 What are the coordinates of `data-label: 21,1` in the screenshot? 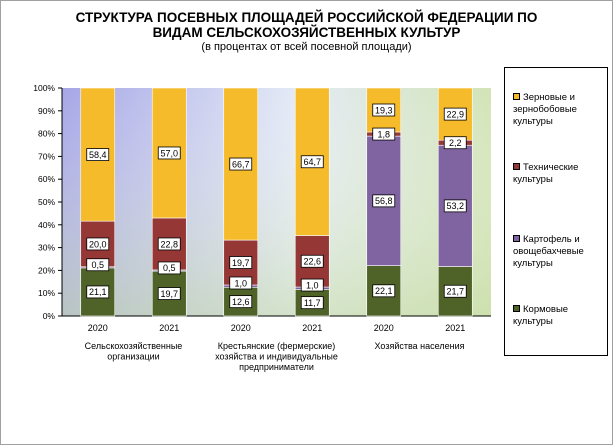 It's located at (98, 292).